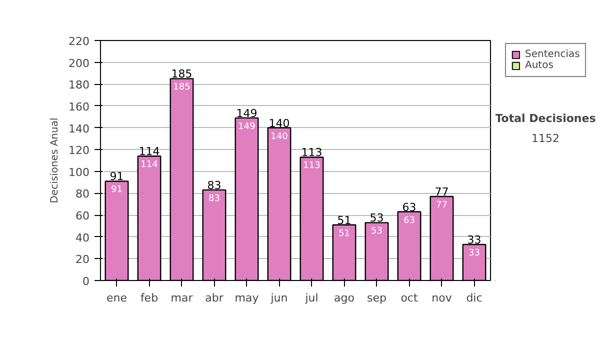  I want to click on x-tick-label: jul, so click(311, 298).